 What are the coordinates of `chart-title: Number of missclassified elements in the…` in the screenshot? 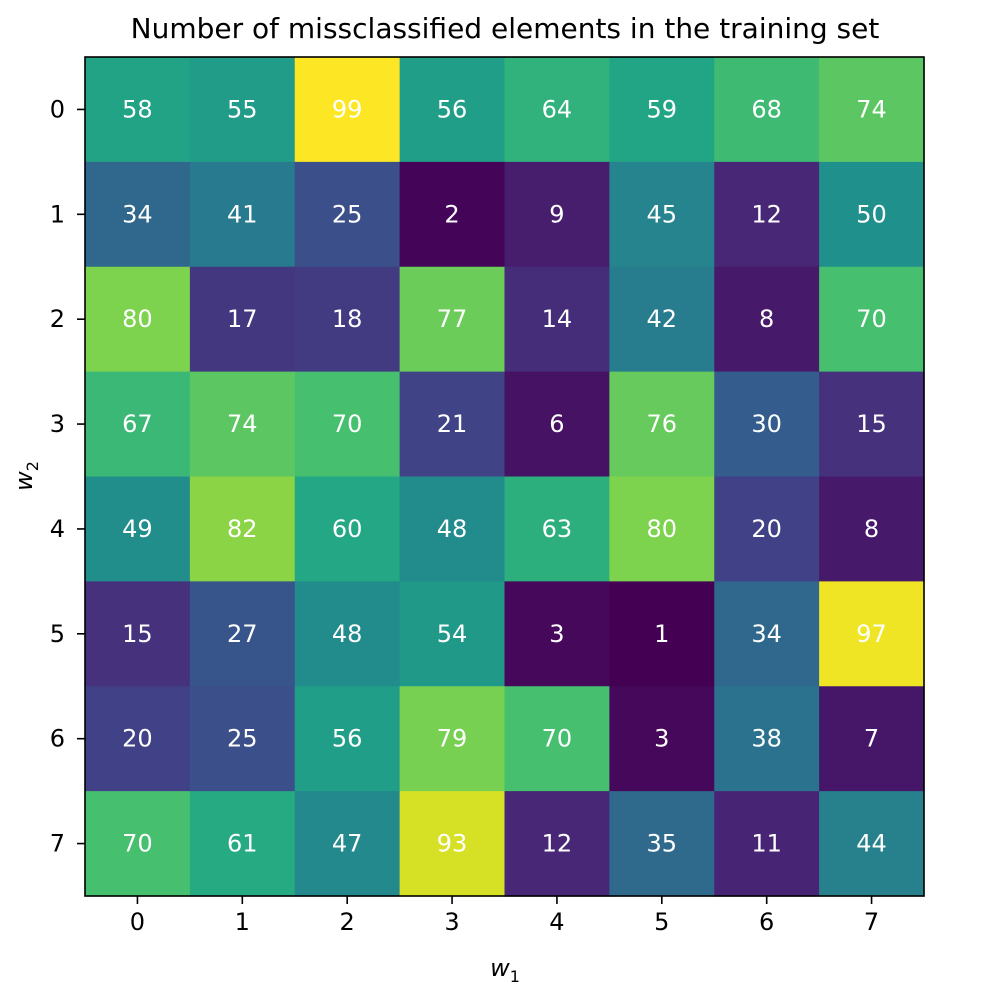 It's located at (505, 28).